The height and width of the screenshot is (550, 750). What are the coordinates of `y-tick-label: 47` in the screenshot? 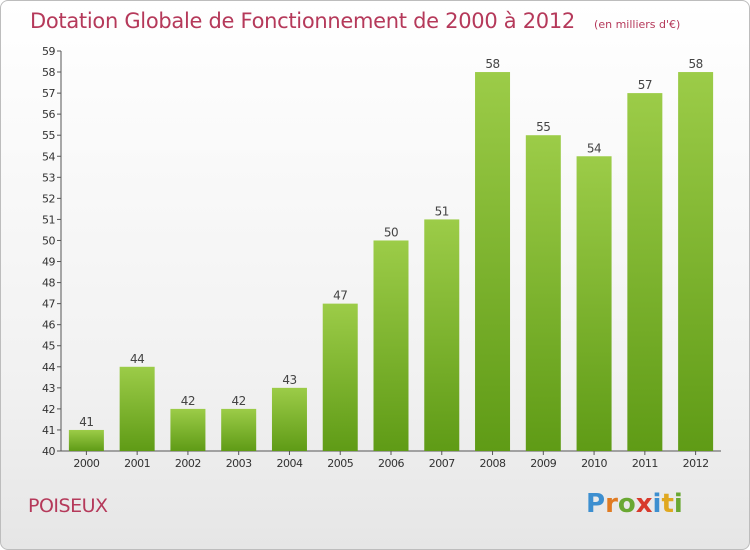 It's located at (48, 304).